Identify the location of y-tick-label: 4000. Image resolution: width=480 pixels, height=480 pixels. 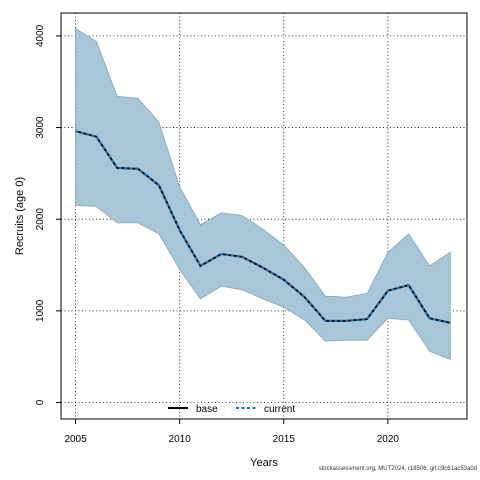
(40, 35).